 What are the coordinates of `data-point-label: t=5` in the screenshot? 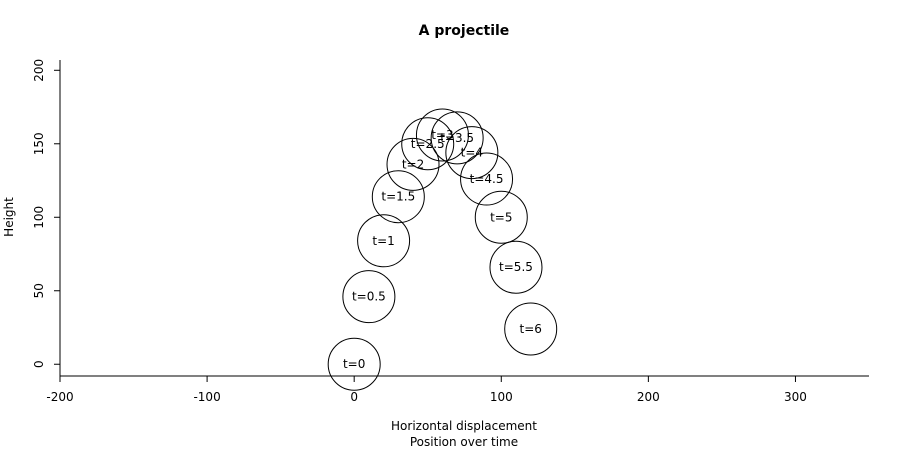 It's located at (501, 217).